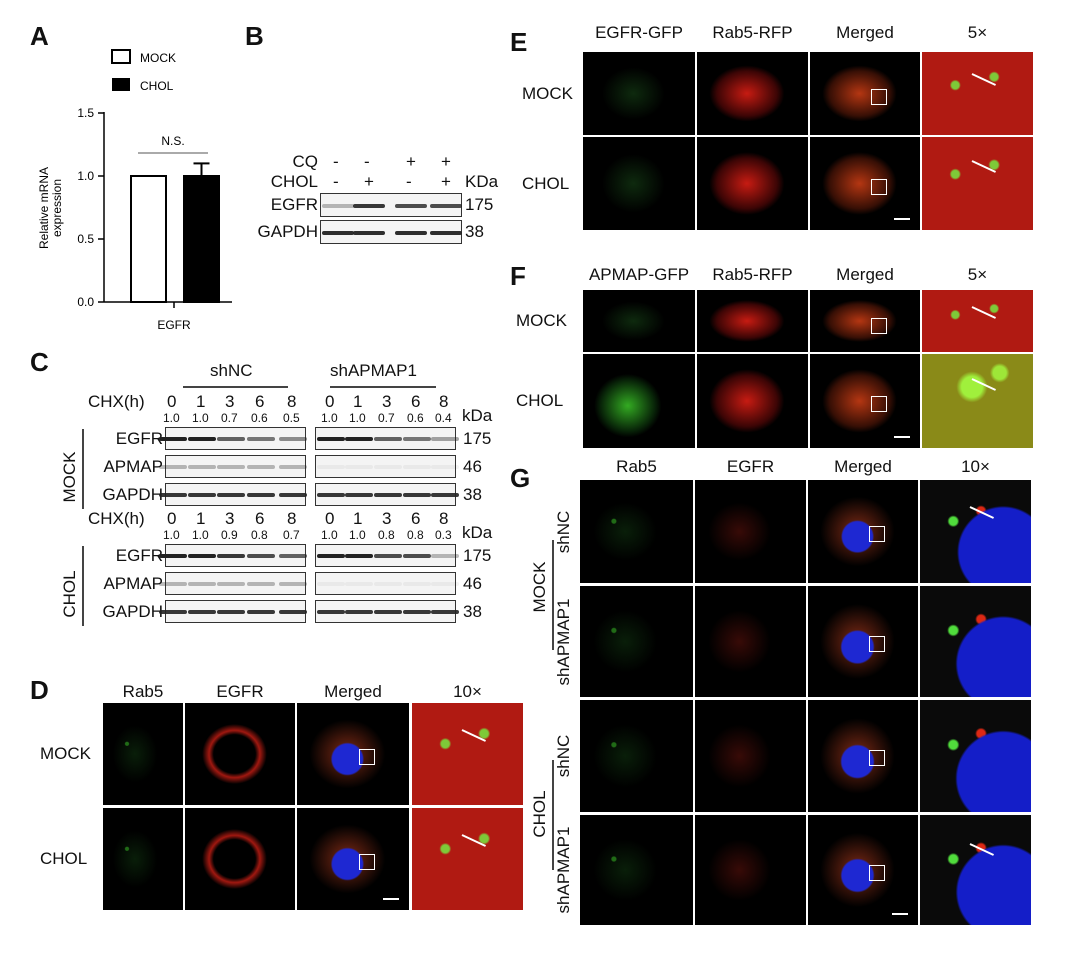 This screenshot has height=965, width=1066. I want to click on y-axis-label-line1: Relative mRNA, so click(44, 208).